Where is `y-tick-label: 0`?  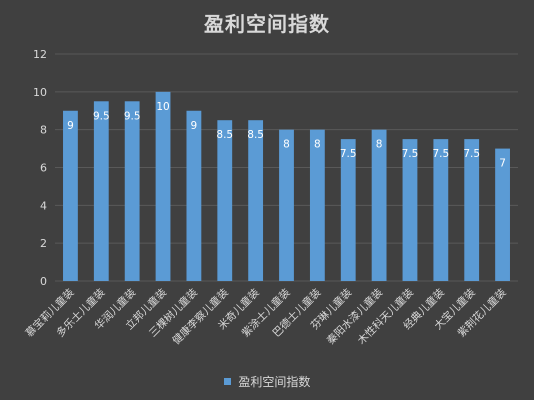 y-tick-label: 0 is located at coordinates (43, 281).